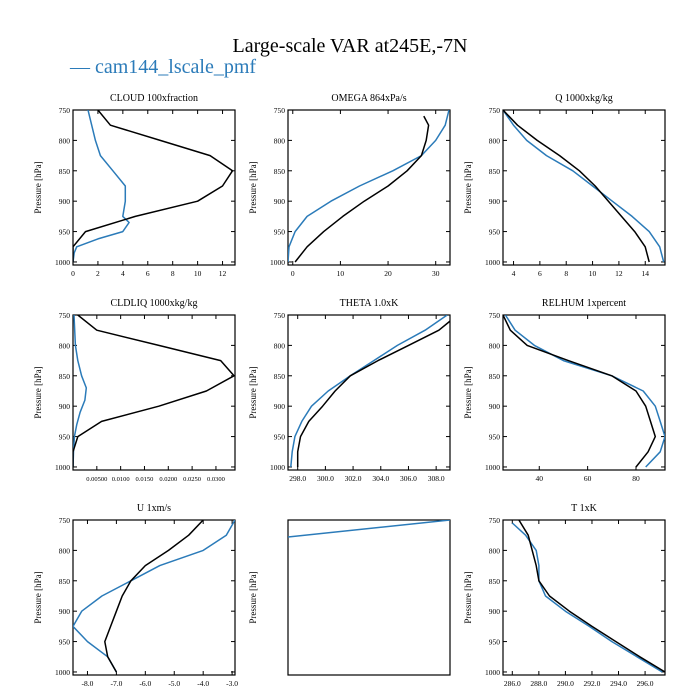 Image resolution: width=700 pixels, height=700 pixels. Describe the element at coordinates (88, 683) in the screenshot. I see `x-tick-label: -8.0` at that location.